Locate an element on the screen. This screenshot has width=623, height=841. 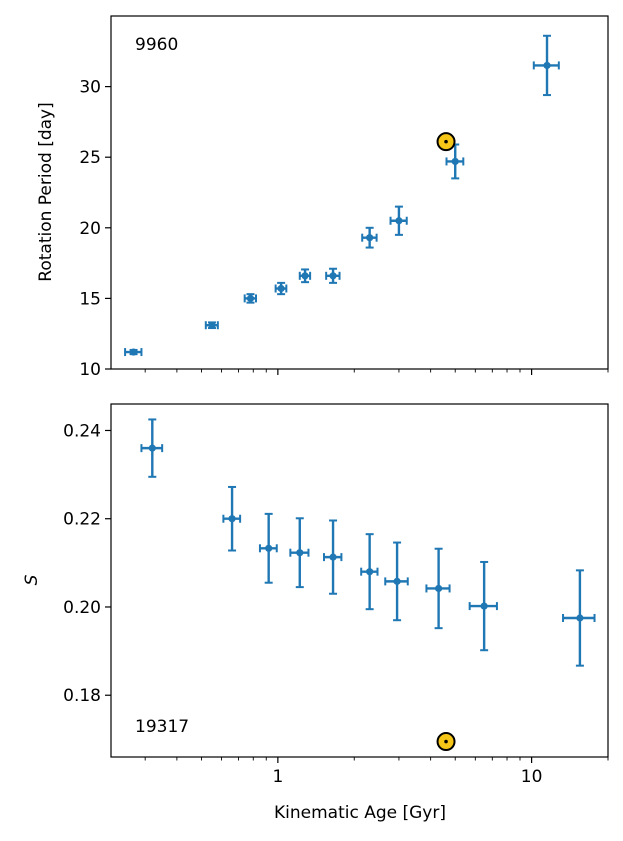
x-axis-title: Kinematic Age [Gyr] is located at coordinates (360, 813).